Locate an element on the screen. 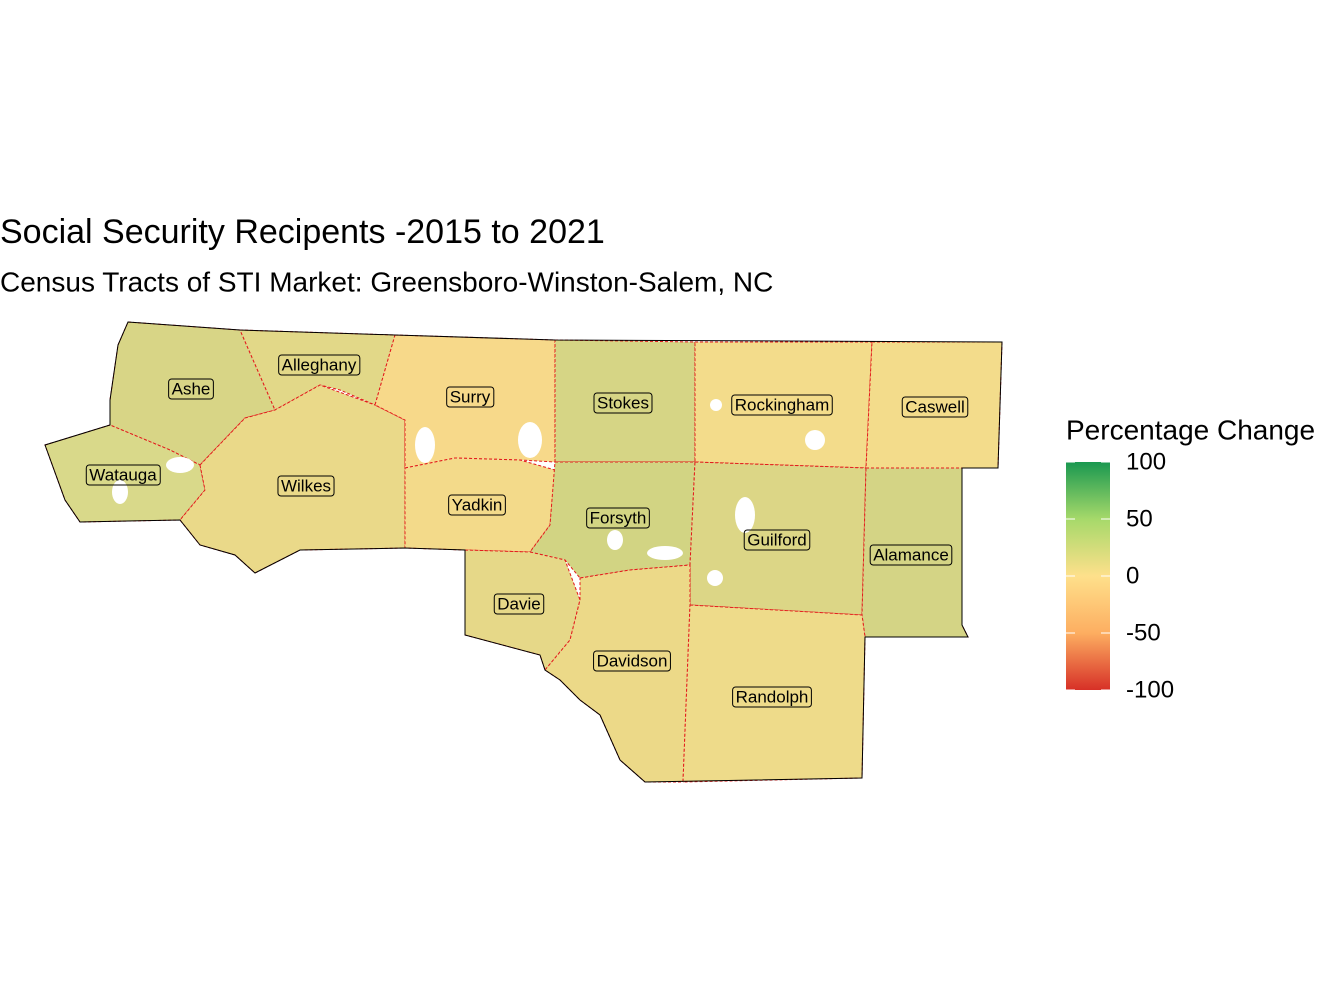  county-name: Alleghany is located at coordinates (319, 364).